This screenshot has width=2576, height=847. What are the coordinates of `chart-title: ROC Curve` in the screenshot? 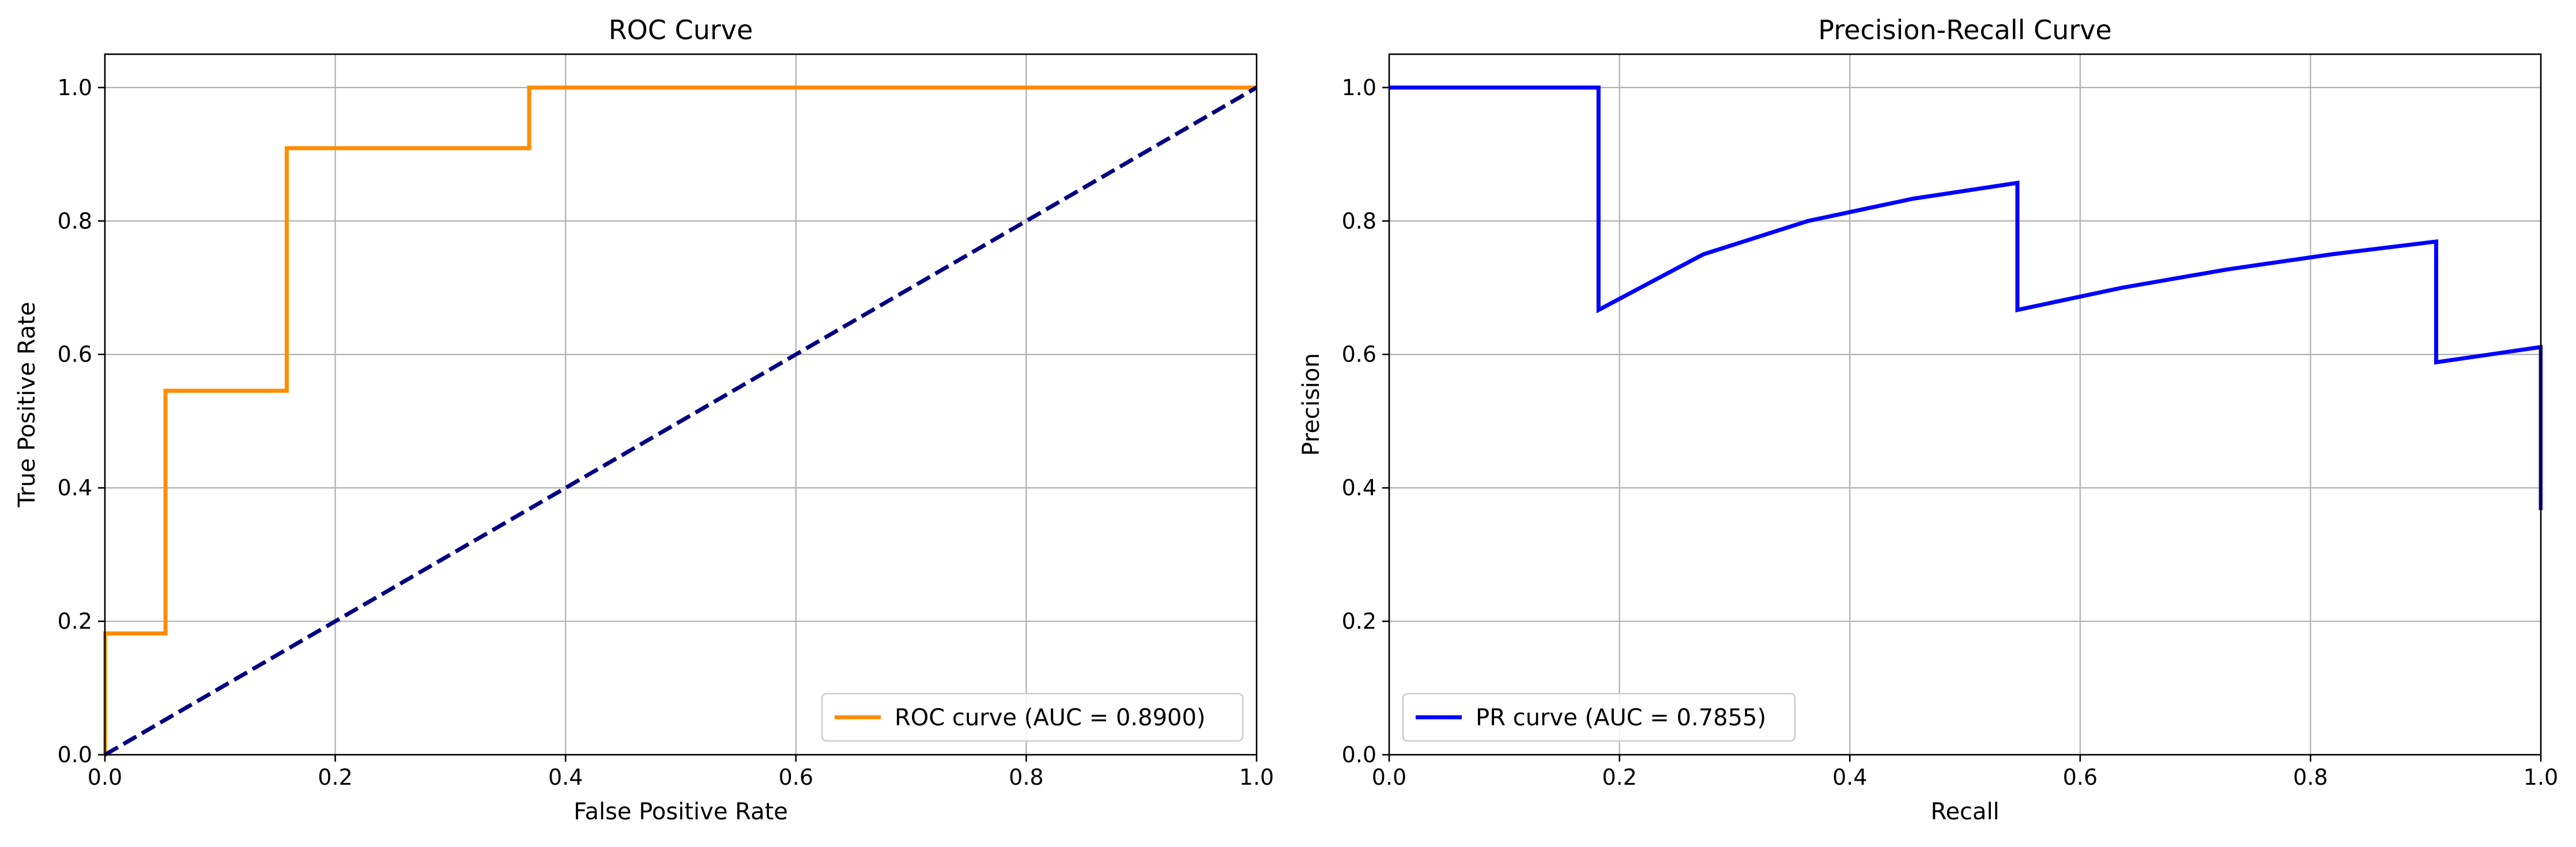 It's located at (681, 30).